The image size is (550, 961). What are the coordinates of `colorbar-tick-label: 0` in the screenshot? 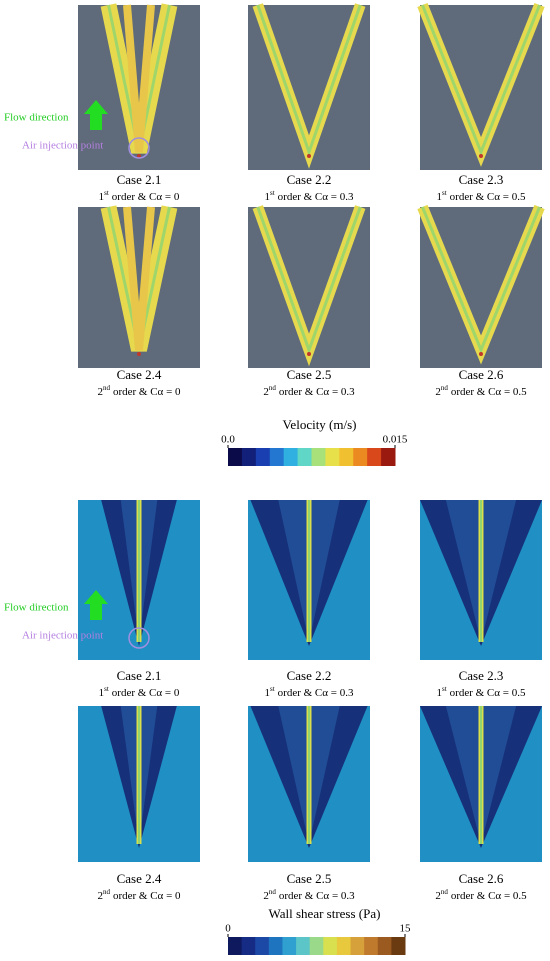 It's located at (228, 929).